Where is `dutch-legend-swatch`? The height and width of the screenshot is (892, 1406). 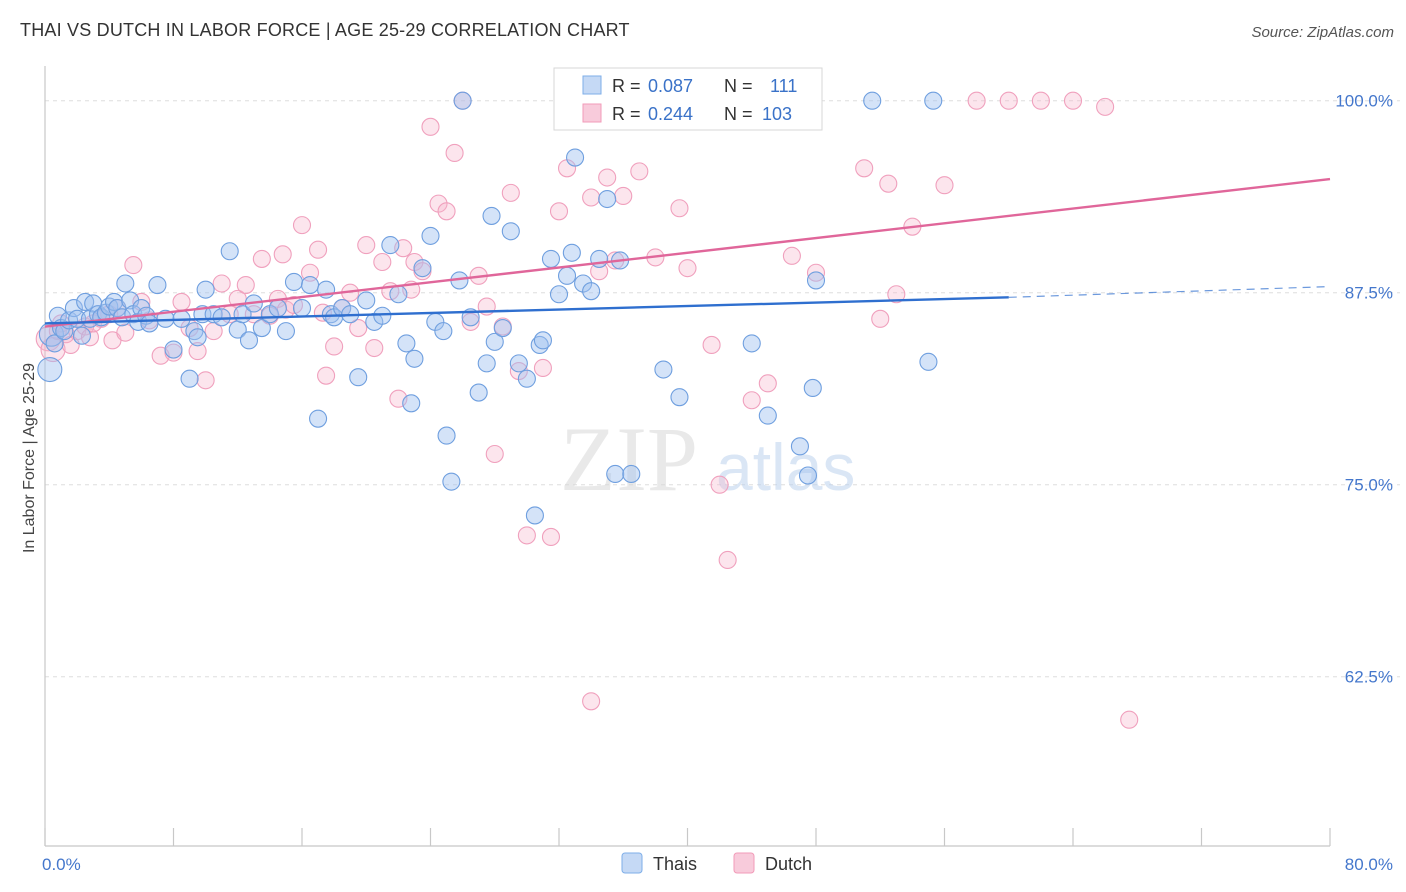 dutch-legend-swatch is located at coordinates (592, 113).